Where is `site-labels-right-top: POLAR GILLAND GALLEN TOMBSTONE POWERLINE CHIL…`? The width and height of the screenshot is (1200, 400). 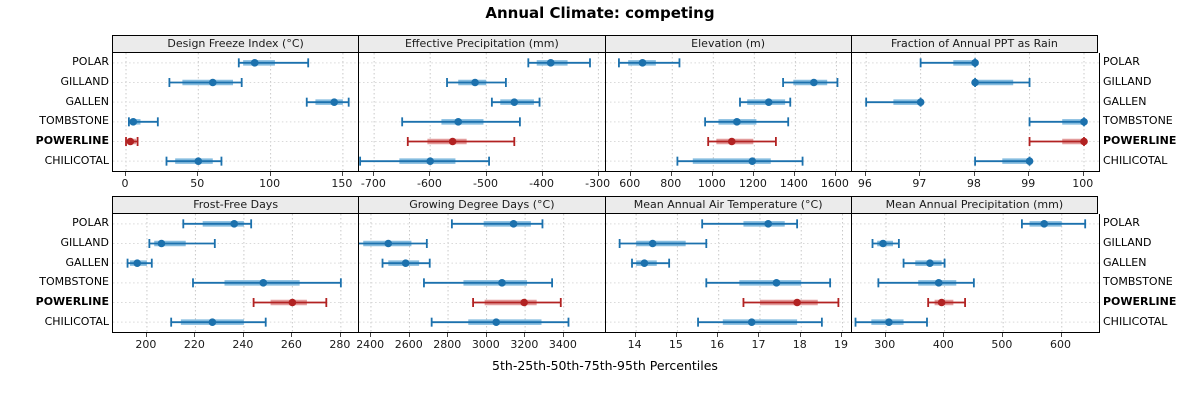
site-labels-right-top: POLAR GILLAND GALLEN TOMBSTONE POWERLINE CHIL… is located at coordinates (1151, 111).